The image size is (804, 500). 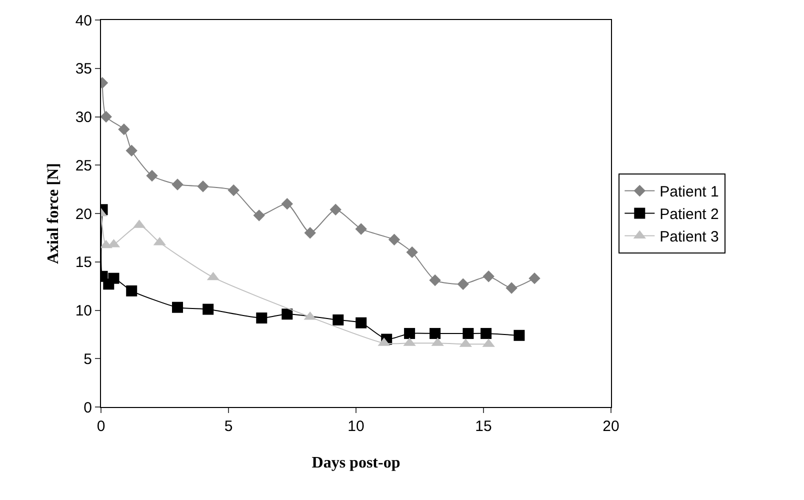 What do you see at coordinates (689, 215) in the screenshot?
I see `legend-label: Patient 2` at bounding box center [689, 215].